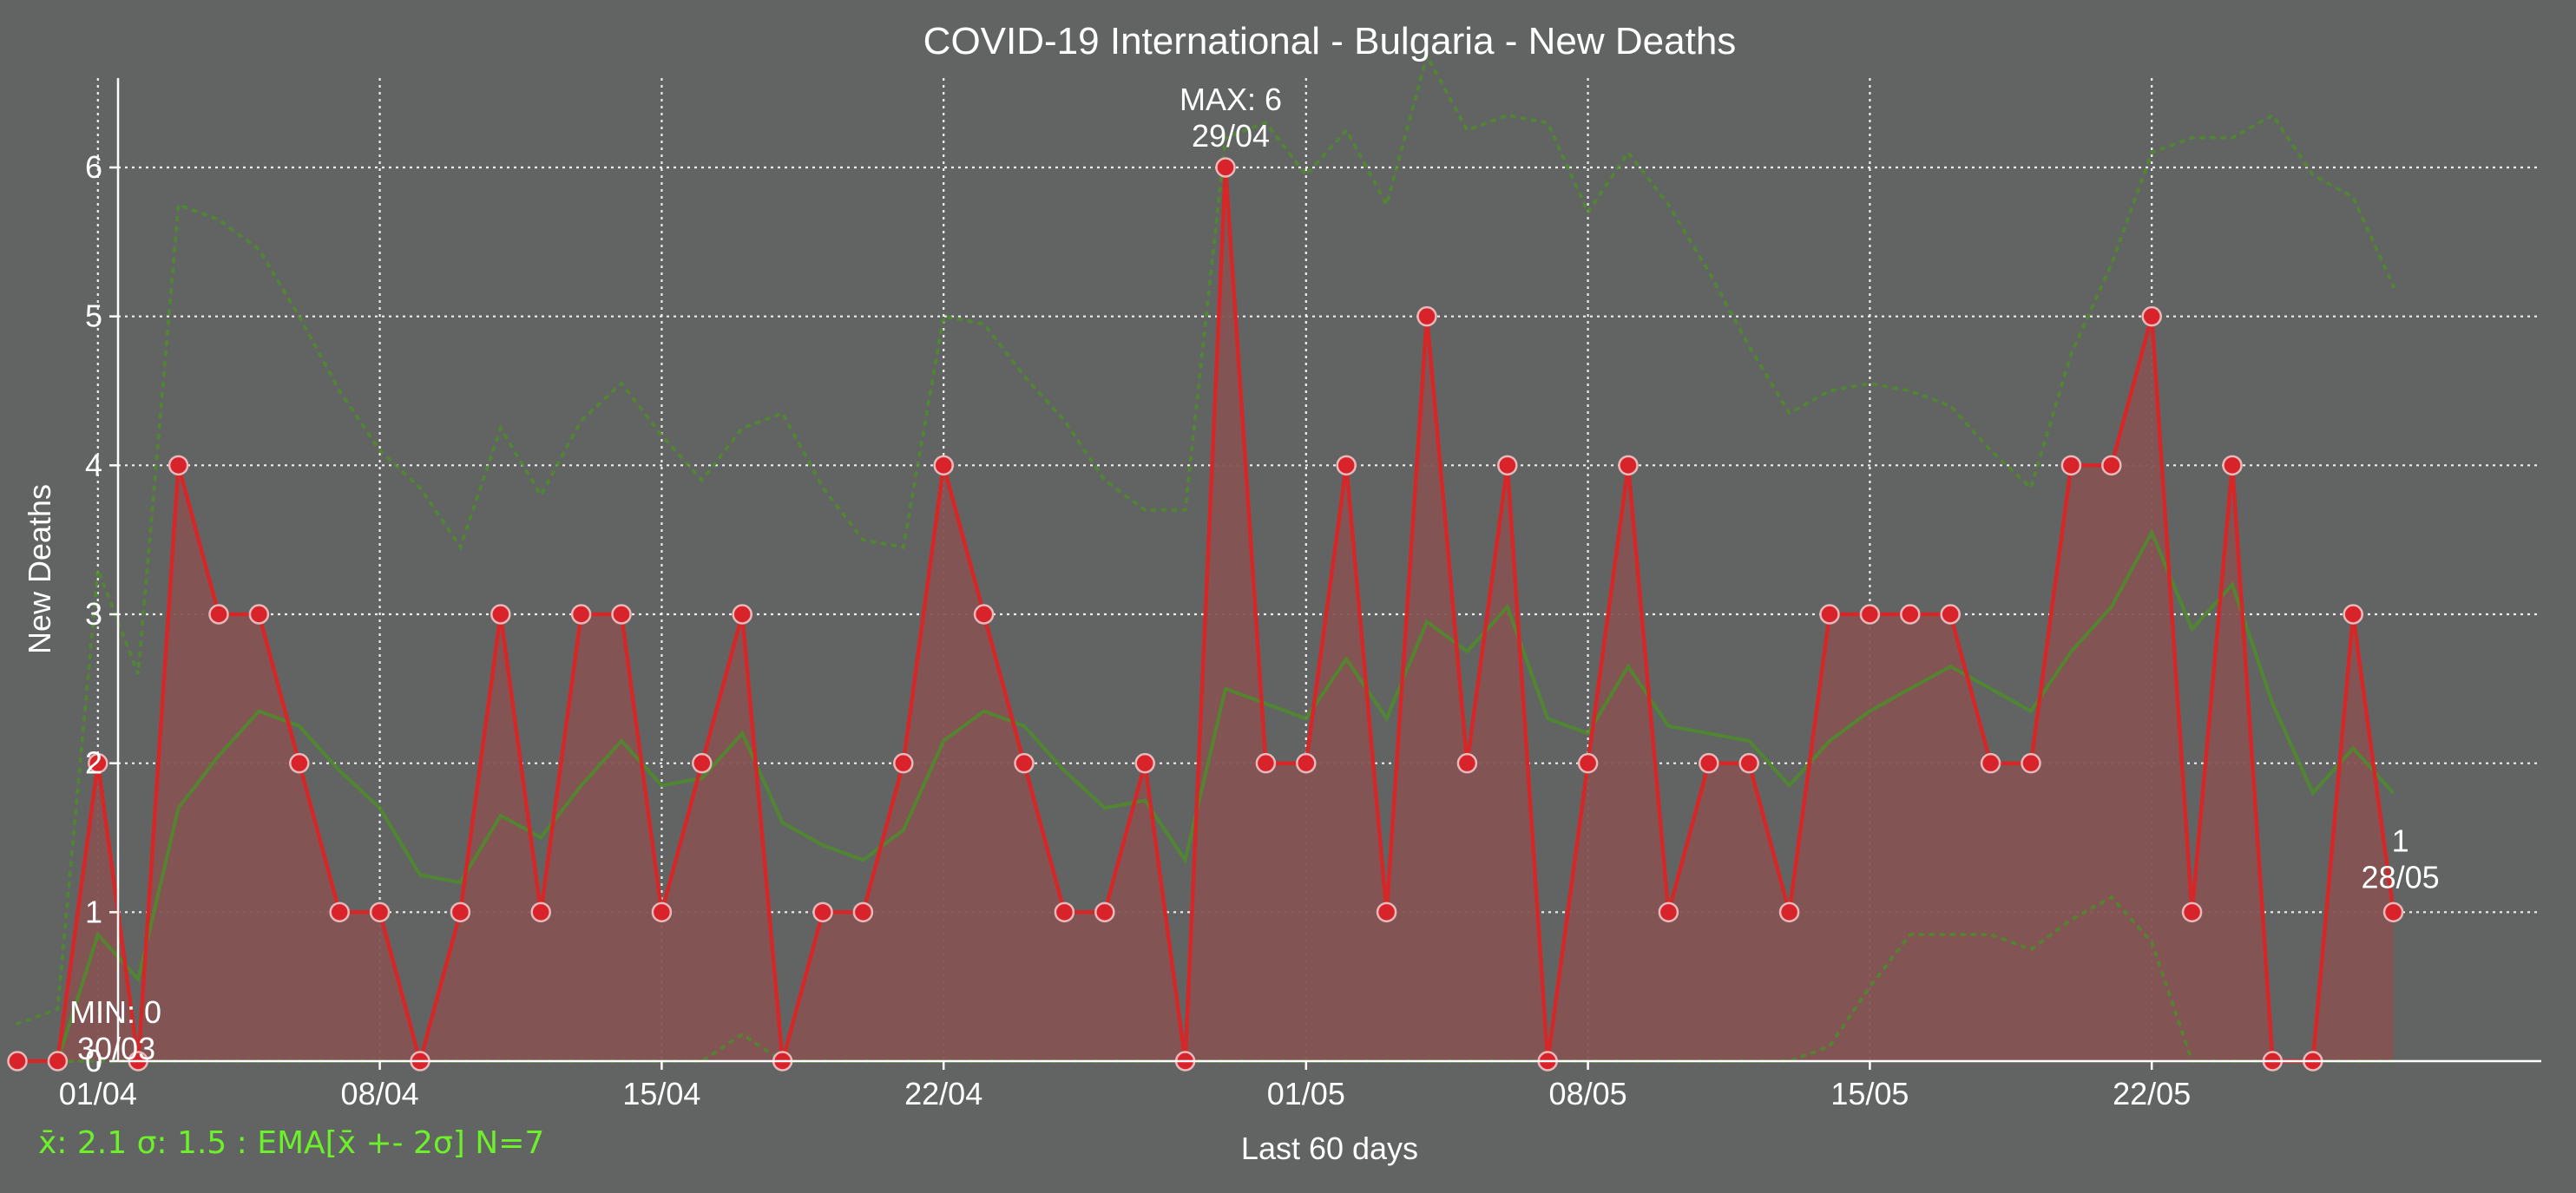 The width and height of the screenshot is (2576, 1193). What do you see at coordinates (93, 614) in the screenshot?
I see `y-tick-label: 3` at bounding box center [93, 614].